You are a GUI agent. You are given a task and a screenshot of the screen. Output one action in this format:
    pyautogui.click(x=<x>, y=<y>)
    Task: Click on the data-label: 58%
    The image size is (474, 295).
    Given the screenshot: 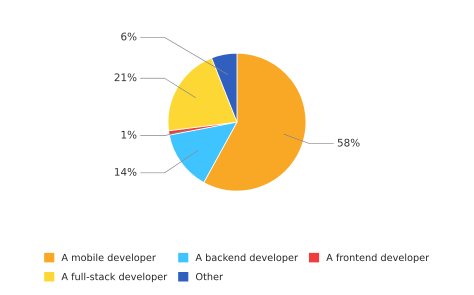 What is the action you would take?
    pyautogui.click(x=349, y=142)
    